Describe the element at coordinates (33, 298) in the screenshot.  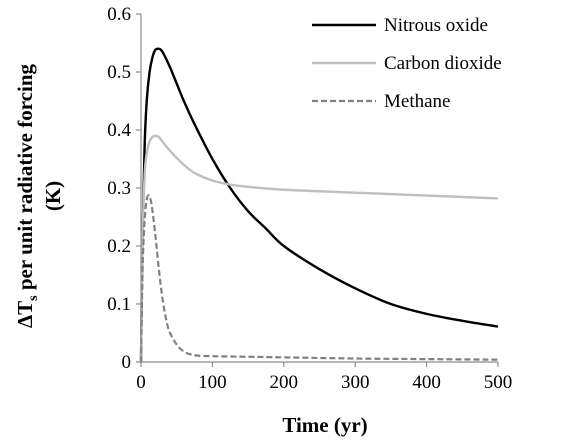
I see `y-axis-title-subscript: s` at that location.